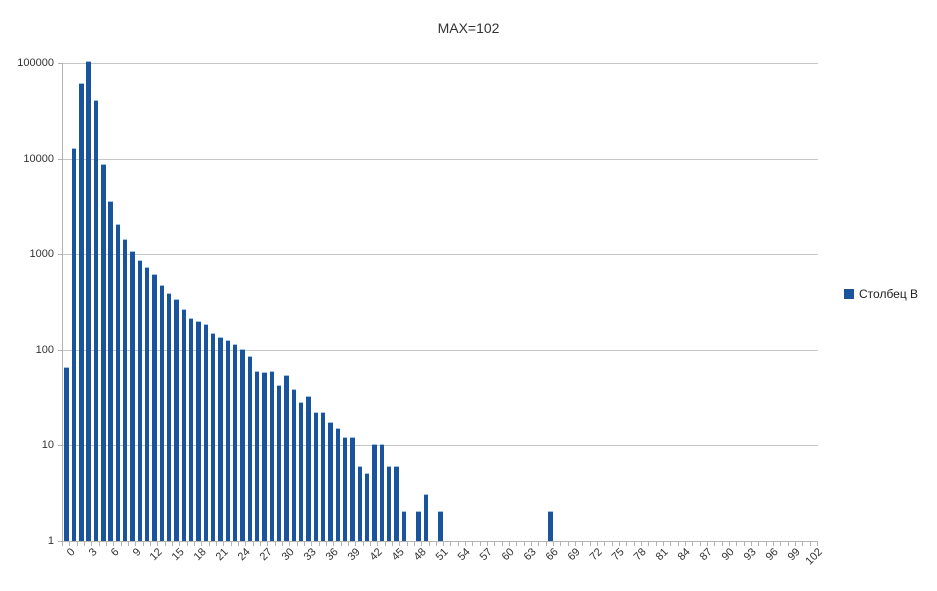 The image size is (937, 591). What do you see at coordinates (266, 555) in the screenshot?
I see `x-axis-label: 27` at bounding box center [266, 555].